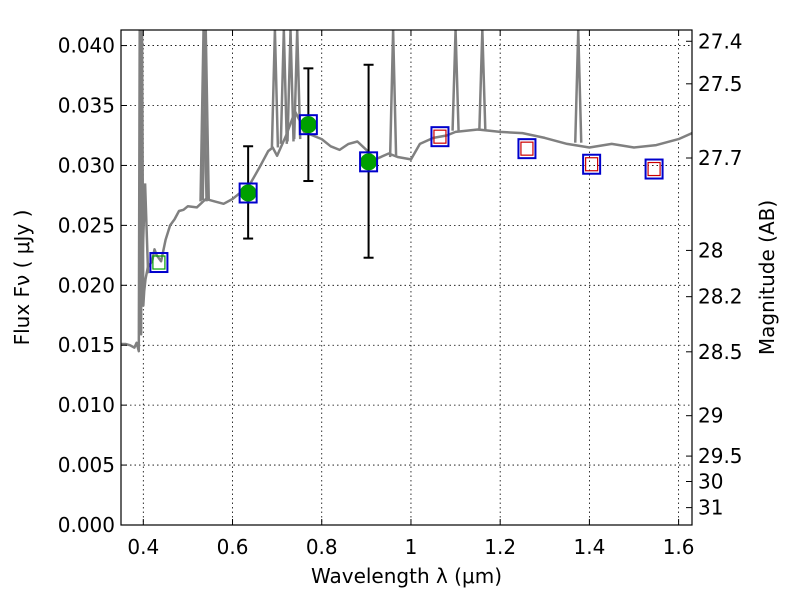 The height and width of the screenshot is (600, 800). I want to click on y-tick-label: 0.030, so click(86, 165).